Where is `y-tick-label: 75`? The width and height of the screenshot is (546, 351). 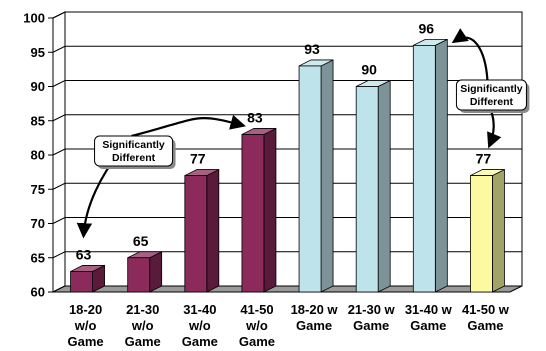
y-tick-label: 75 is located at coordinates (38, 189).